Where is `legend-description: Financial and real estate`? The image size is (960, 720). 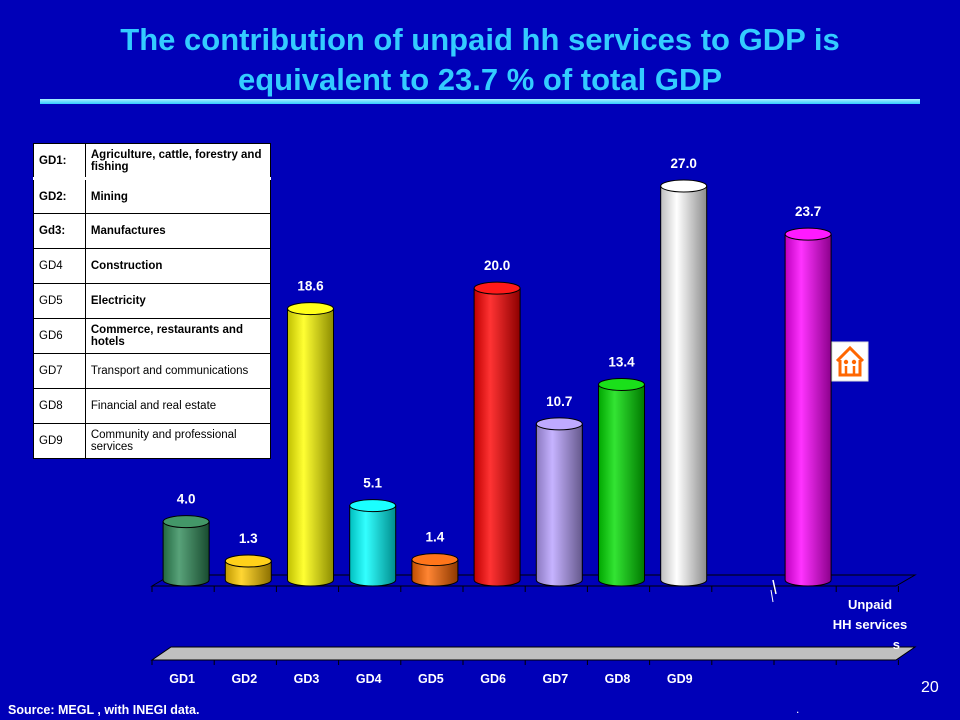 legend-description: Financial and real estate is located at coordinates (178, 406).